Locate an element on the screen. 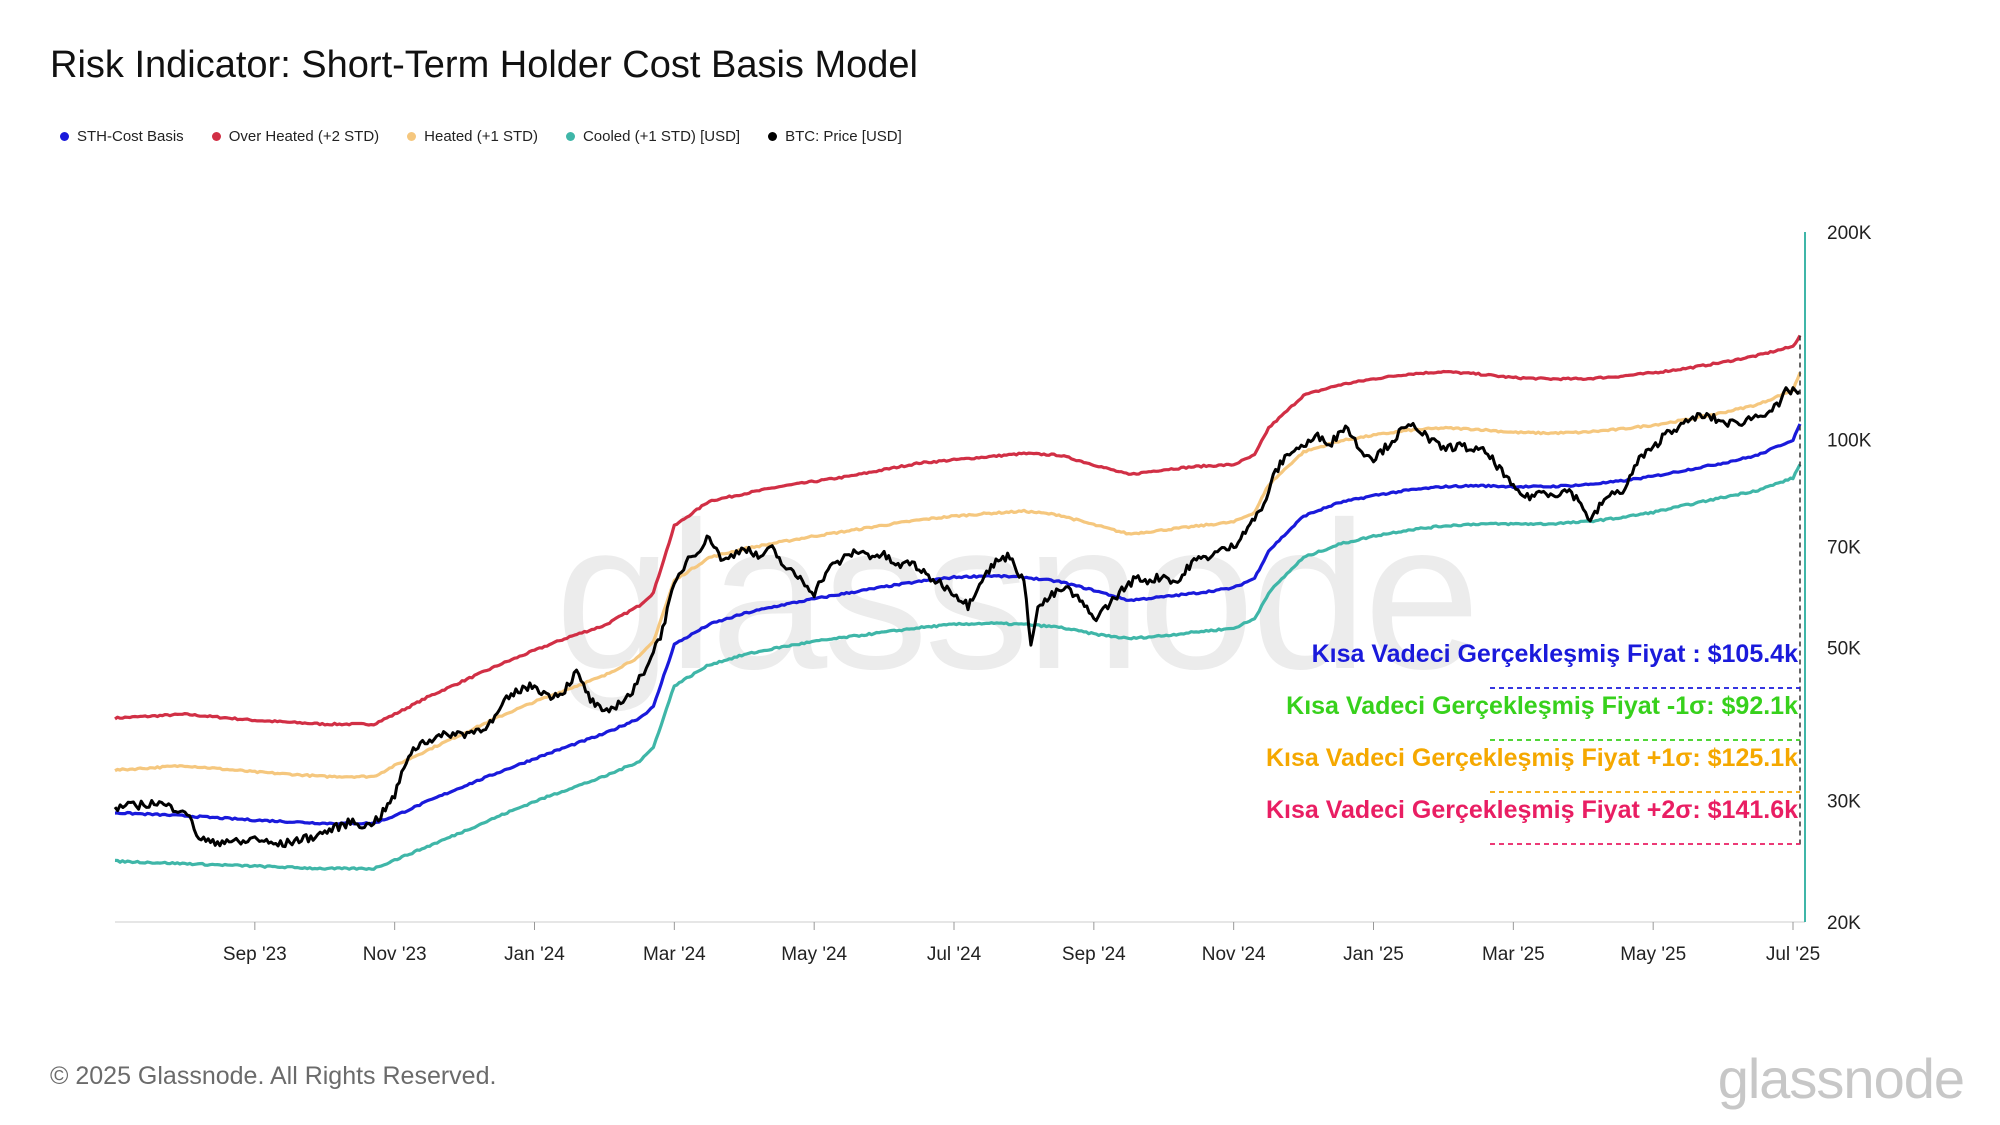 The height and width of the screenshot is (1125, 2000). legend-label: BTC: Price [USD] is located at coordinates (843, 136).